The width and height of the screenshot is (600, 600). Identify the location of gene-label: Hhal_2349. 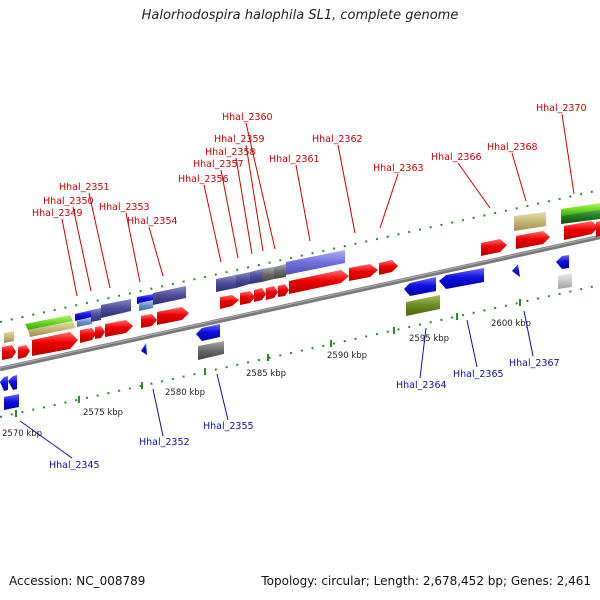
(57, 213).